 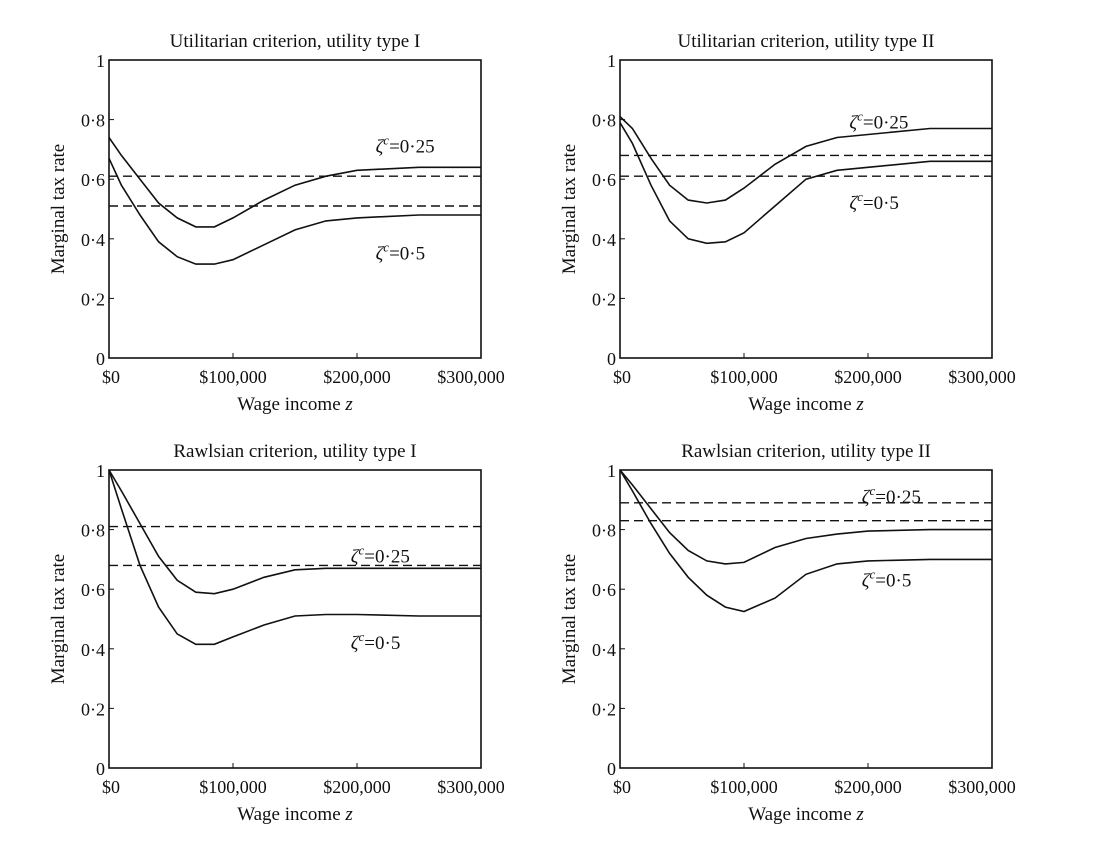 I want to click on chart-title: Rawlsian criterion, utility type II, so click(x=806, y=451).